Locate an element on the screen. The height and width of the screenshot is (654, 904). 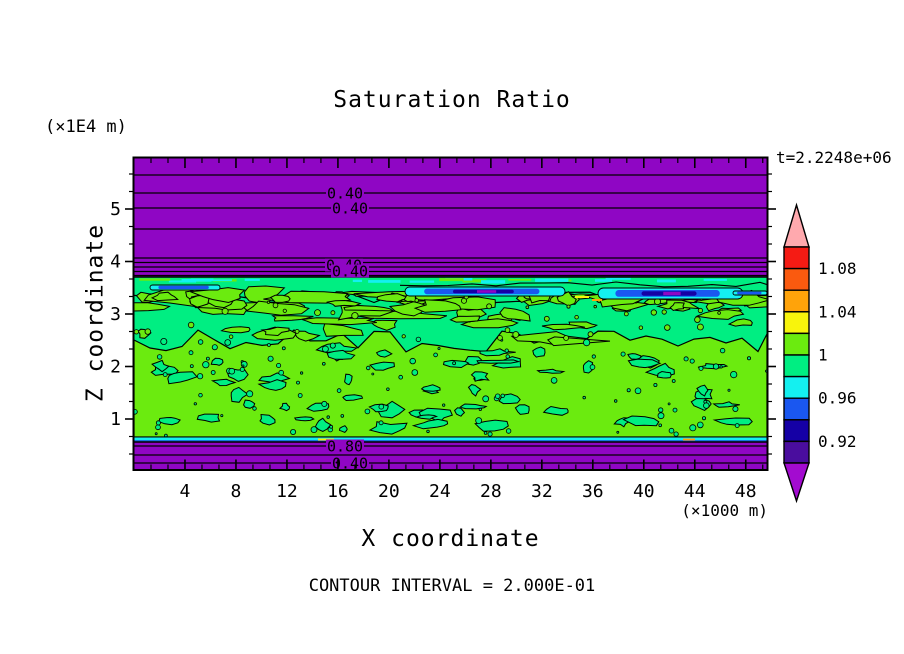
y-axis-title: Z coordinate is located at coordinates (95, 313).